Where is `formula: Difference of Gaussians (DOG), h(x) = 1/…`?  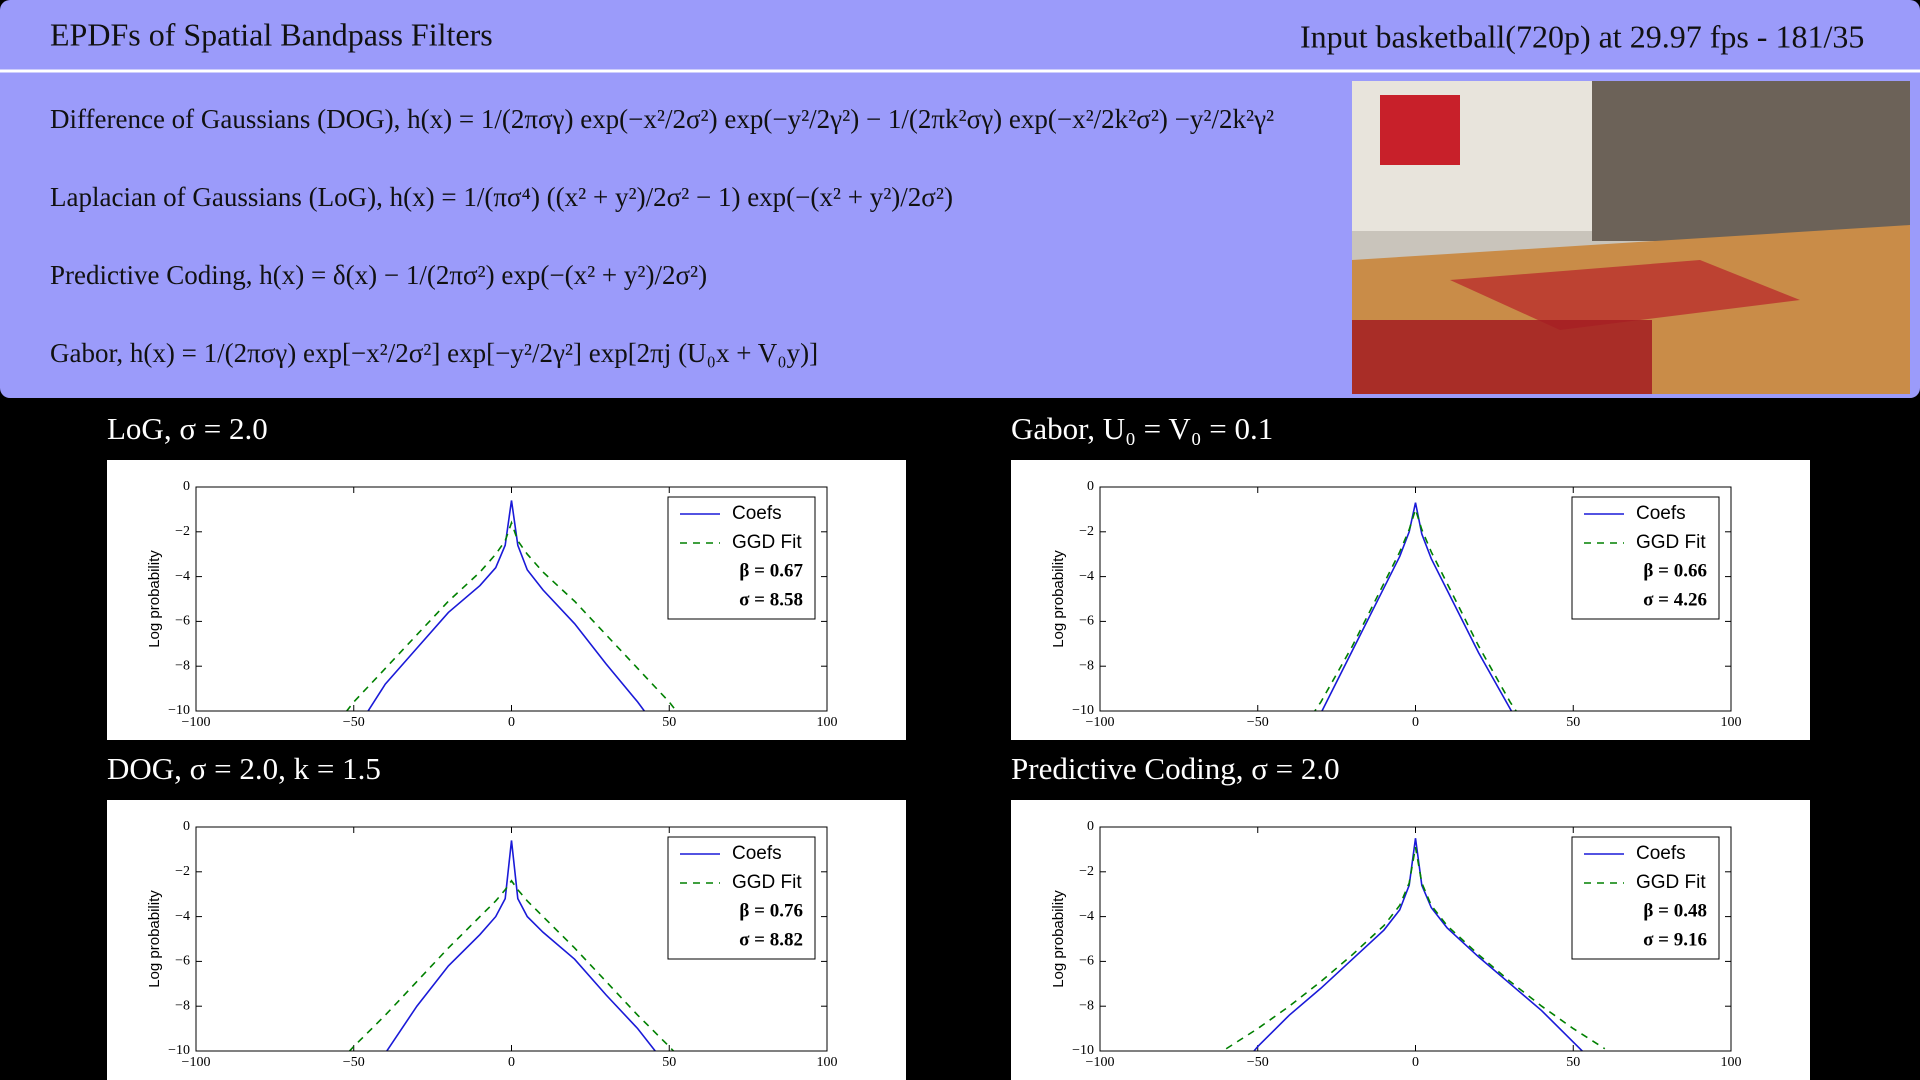
formula: Difference of Gaussians (DOG), h(x) = 1/… is located at coordinates (662, 119).